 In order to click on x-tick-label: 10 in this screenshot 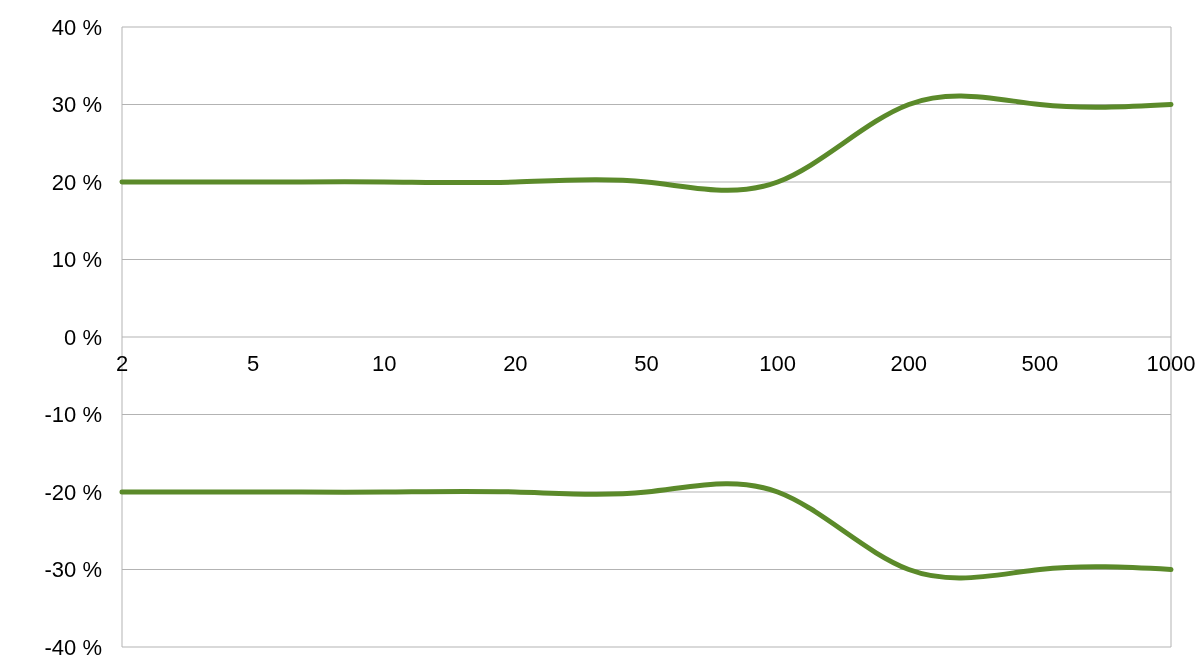, I will do `click(384, 363)`.